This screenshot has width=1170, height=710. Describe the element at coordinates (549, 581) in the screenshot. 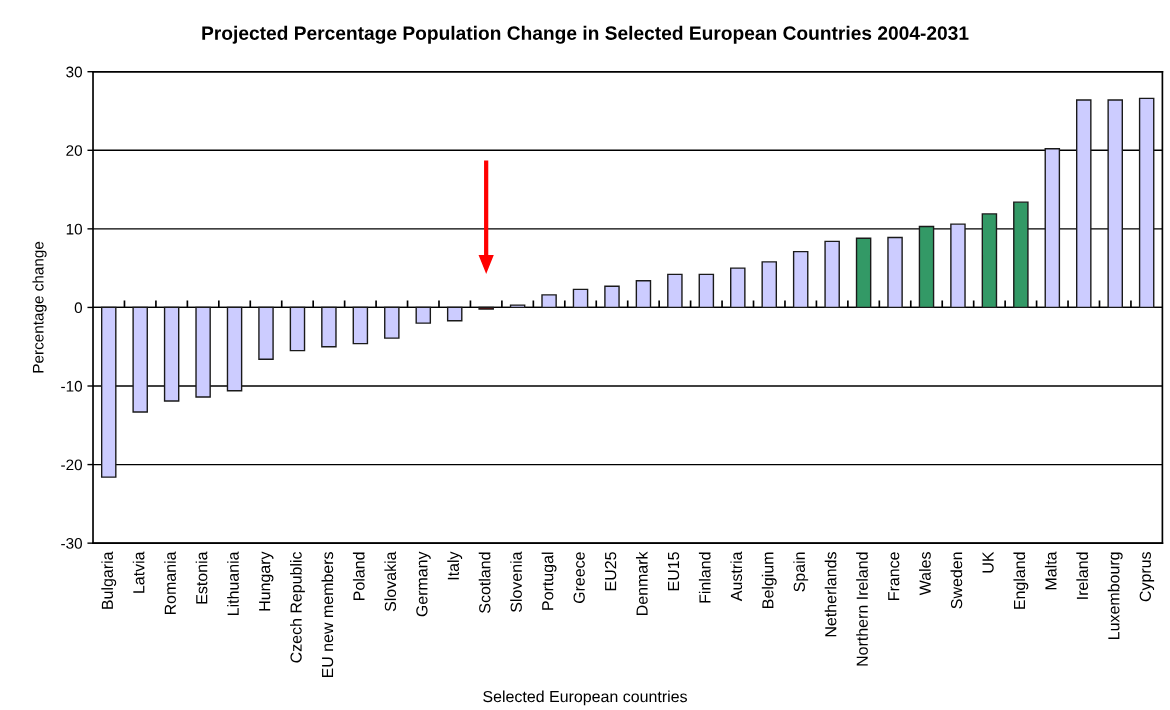

I see `x-tick-label: Portugal` at that location.